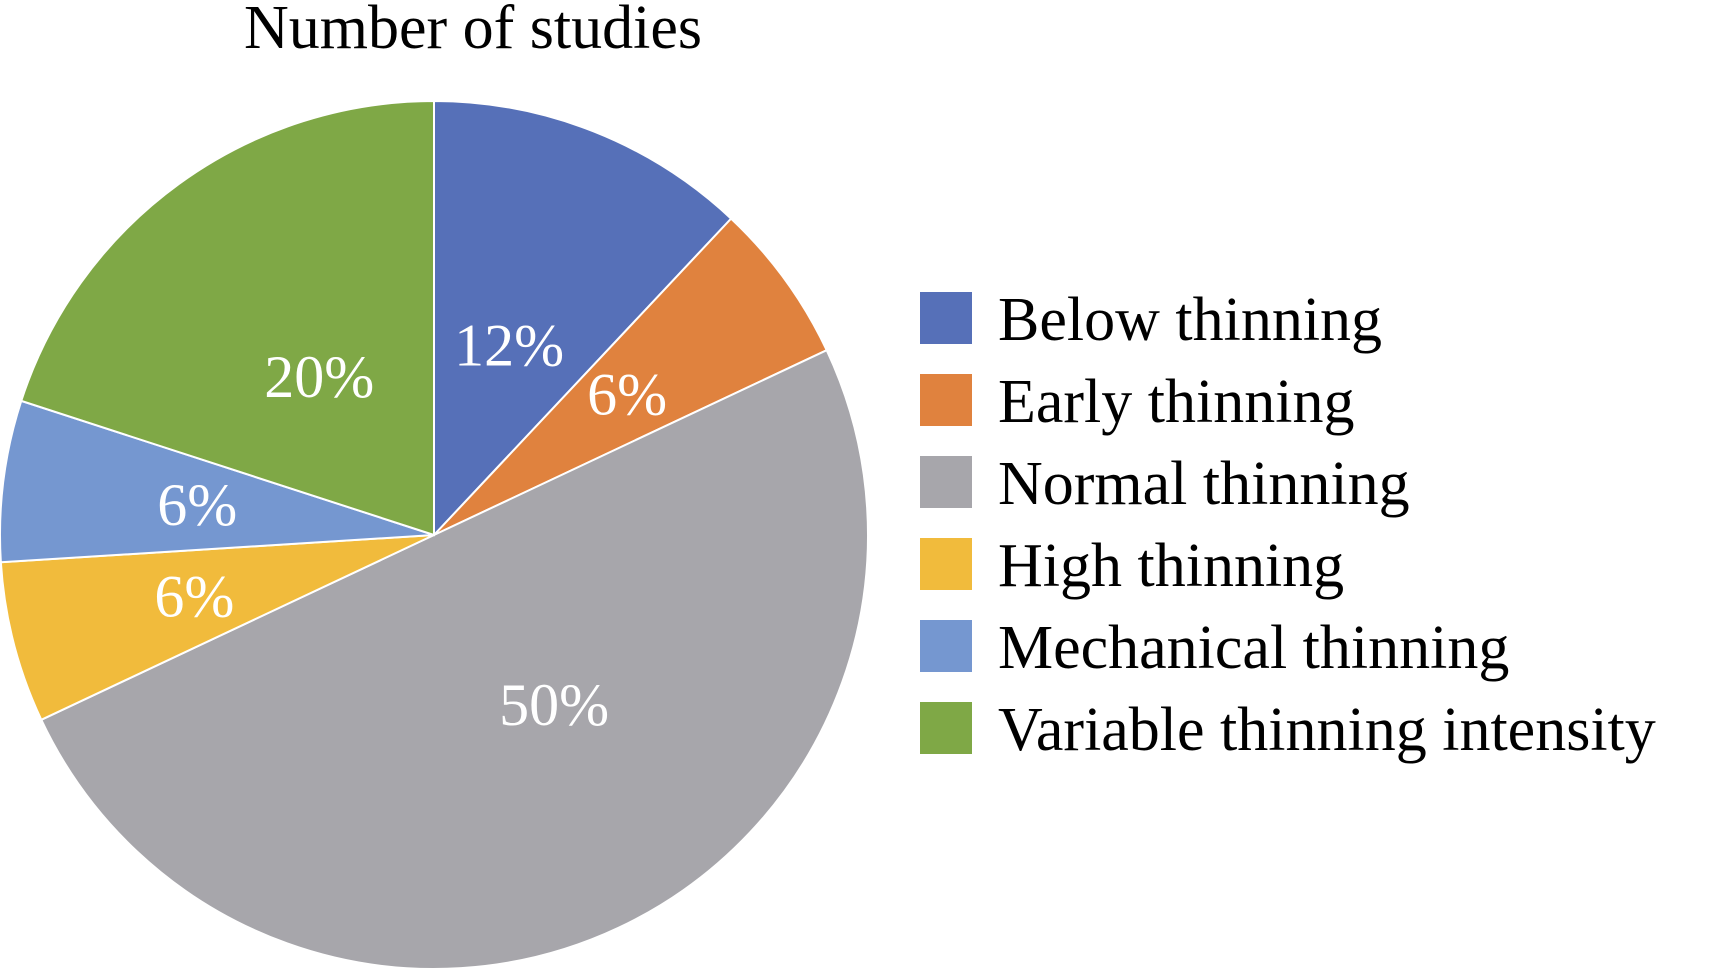 The width and height of the screenshot is (1712, 969). What do you see at coordinates (554, 705) in the screenshot?
I see `slice-label-normal-thinning: 50%` at bounding box center [554, 705].